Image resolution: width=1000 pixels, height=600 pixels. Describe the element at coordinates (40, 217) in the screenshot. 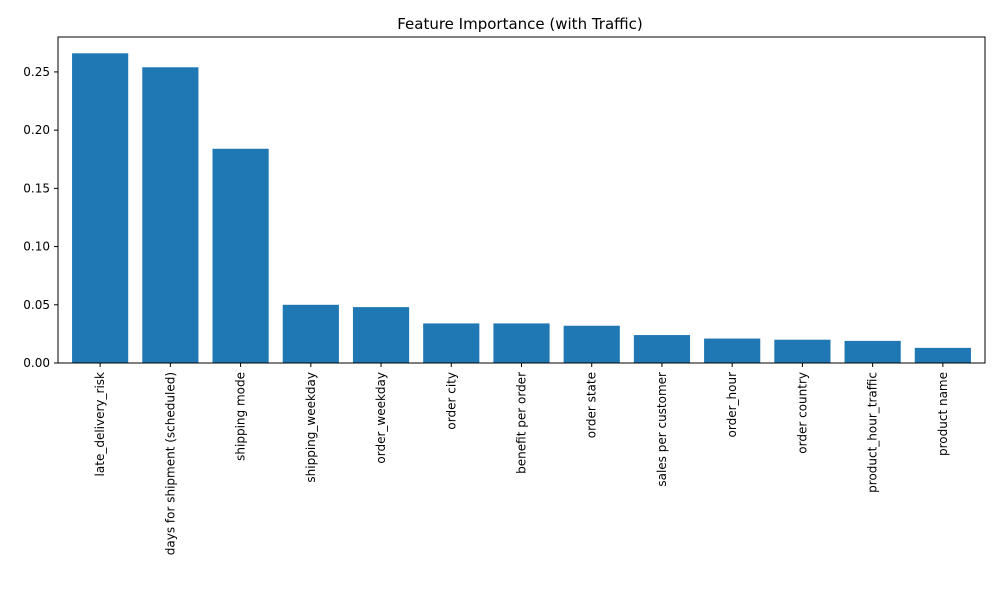

I see `y-axis: 0.00 0.05 0.10 0.15 0.20 0.25` at that location.